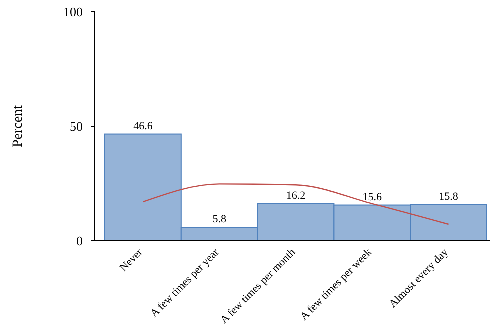 This screenshot has width=500, height=326. What do you see at coordinates (144, 126) in the screenshot?
I see `data-label: 46.6` at bounding box center [144, 126].